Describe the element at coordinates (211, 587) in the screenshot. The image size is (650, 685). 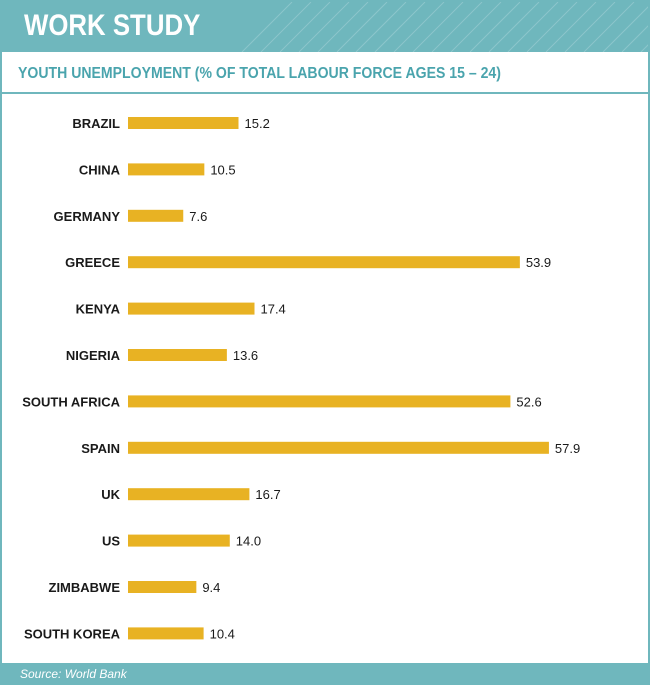
I see `value-label: 9.4` at that location.